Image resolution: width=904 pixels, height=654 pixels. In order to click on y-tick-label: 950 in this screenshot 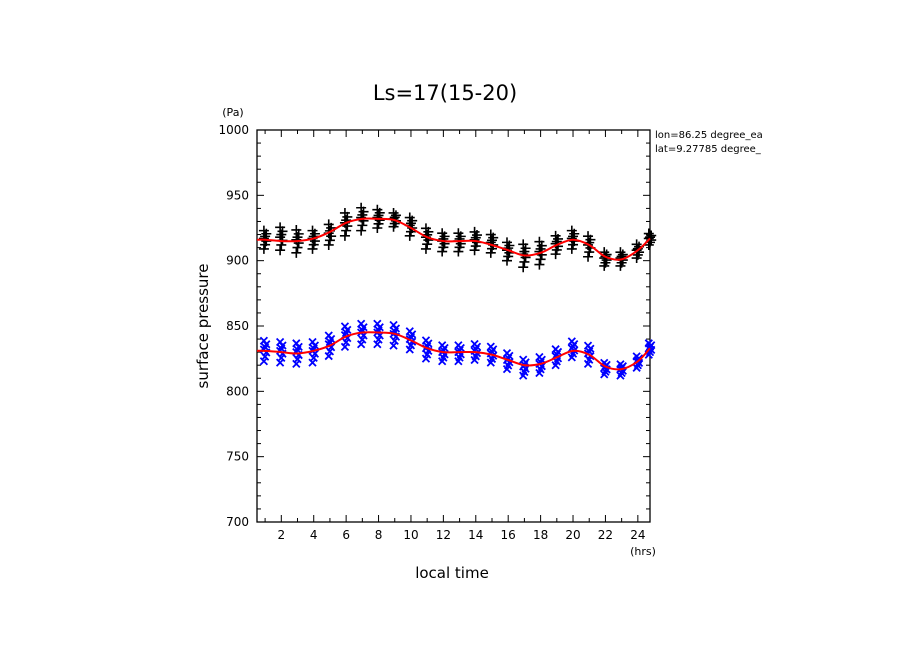, I will do `click(237, 195)`.